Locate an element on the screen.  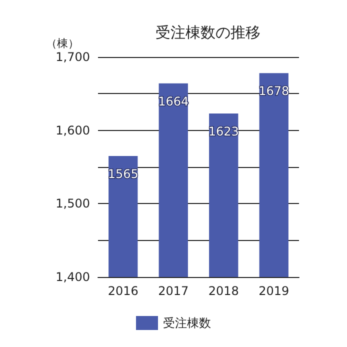
y-tick-label: 1,500 is located at coordinates (73, 203).